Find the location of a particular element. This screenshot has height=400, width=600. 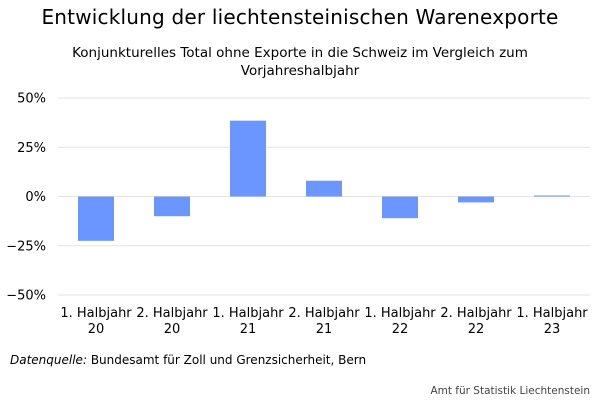

y-tick-label: −25% is located at coordinates (26, 246).